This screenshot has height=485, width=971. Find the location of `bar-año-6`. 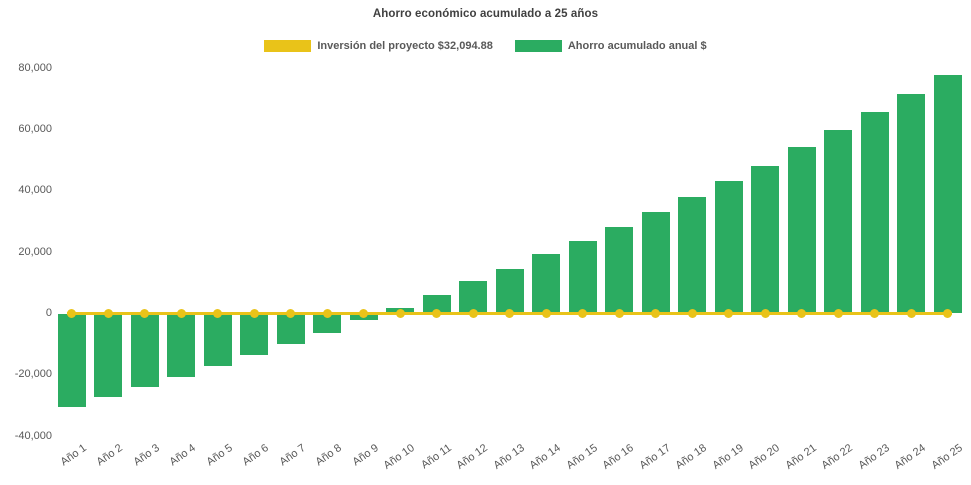

bar-año-6 is located at coordinates (254, 335).